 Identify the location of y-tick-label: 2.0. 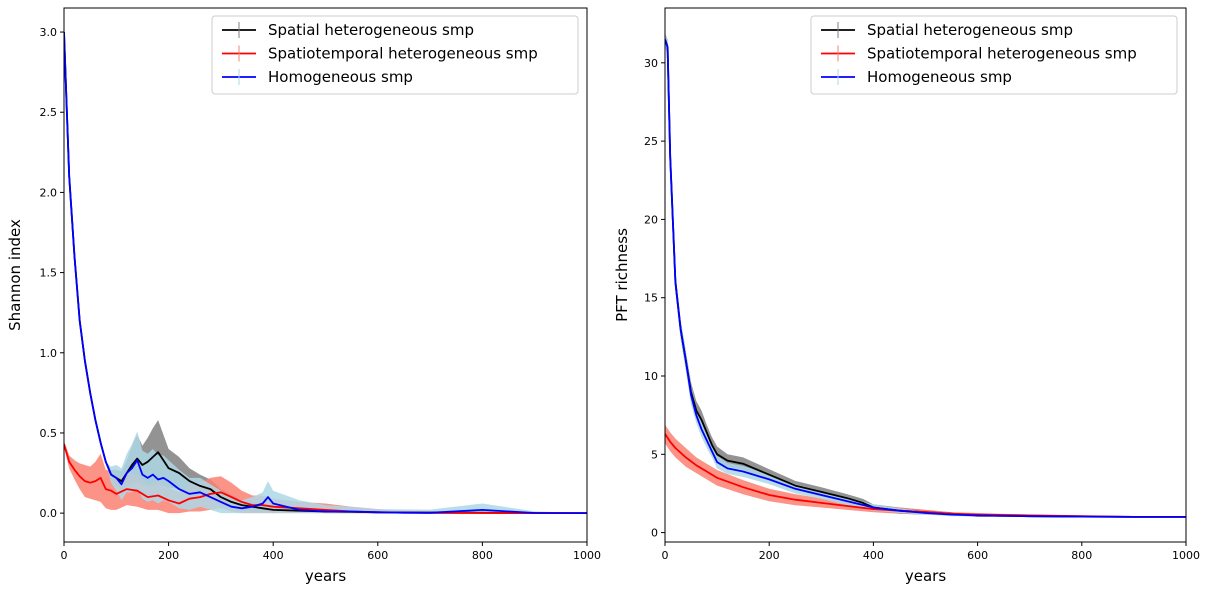
(49, 192).